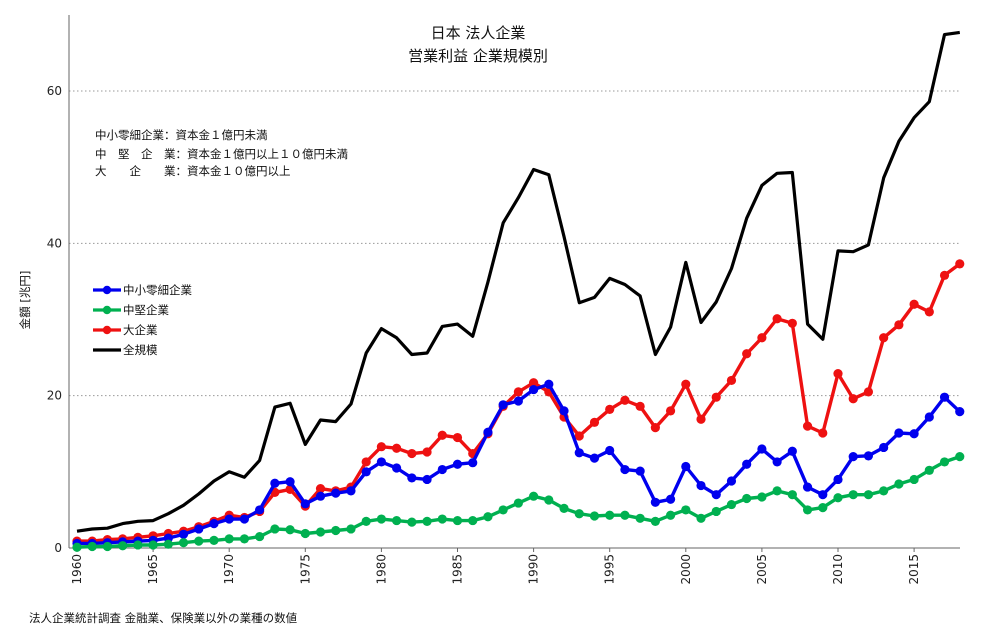 The image size is (981, 641). What do you see at coordinates (686, 569) in the screenshot?
I see `x-tick-label: 2000` at bounding box center [686, 569].